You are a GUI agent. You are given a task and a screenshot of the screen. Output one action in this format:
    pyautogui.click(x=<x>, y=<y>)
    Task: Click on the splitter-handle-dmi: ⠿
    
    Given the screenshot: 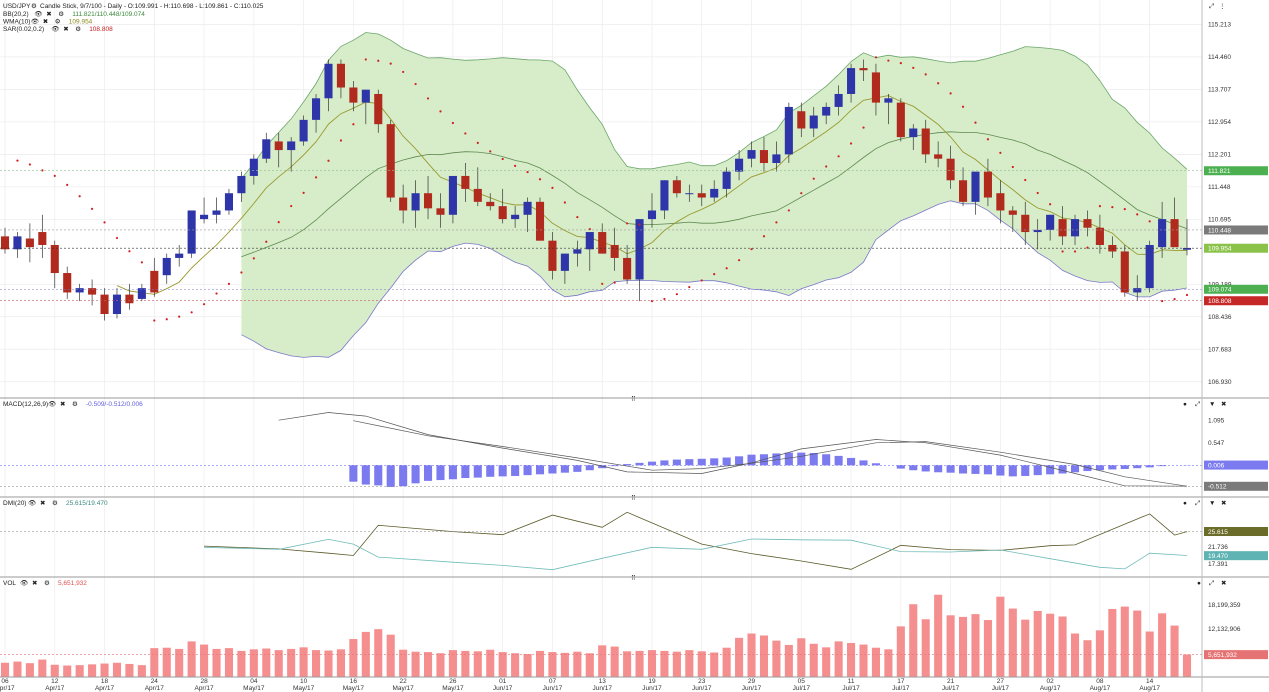 What is the action you would take?
    pyautogui.click(x=633, y=498)
    